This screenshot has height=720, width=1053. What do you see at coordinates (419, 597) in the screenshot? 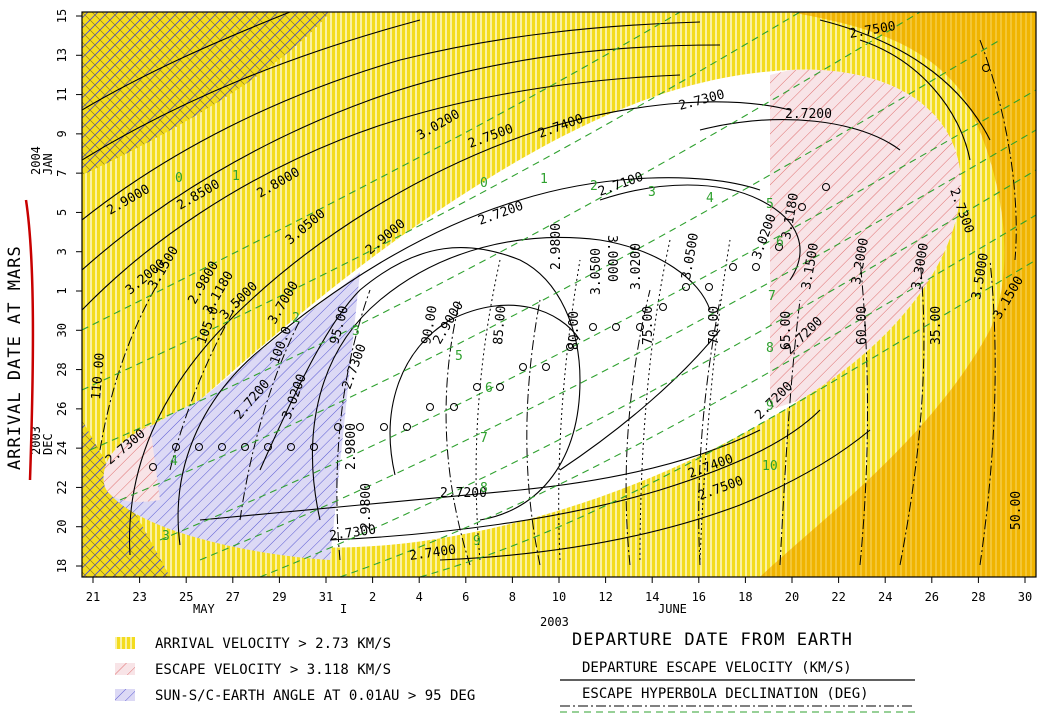
I see `x-tick-label: 4` at bounding box center [419, 597].